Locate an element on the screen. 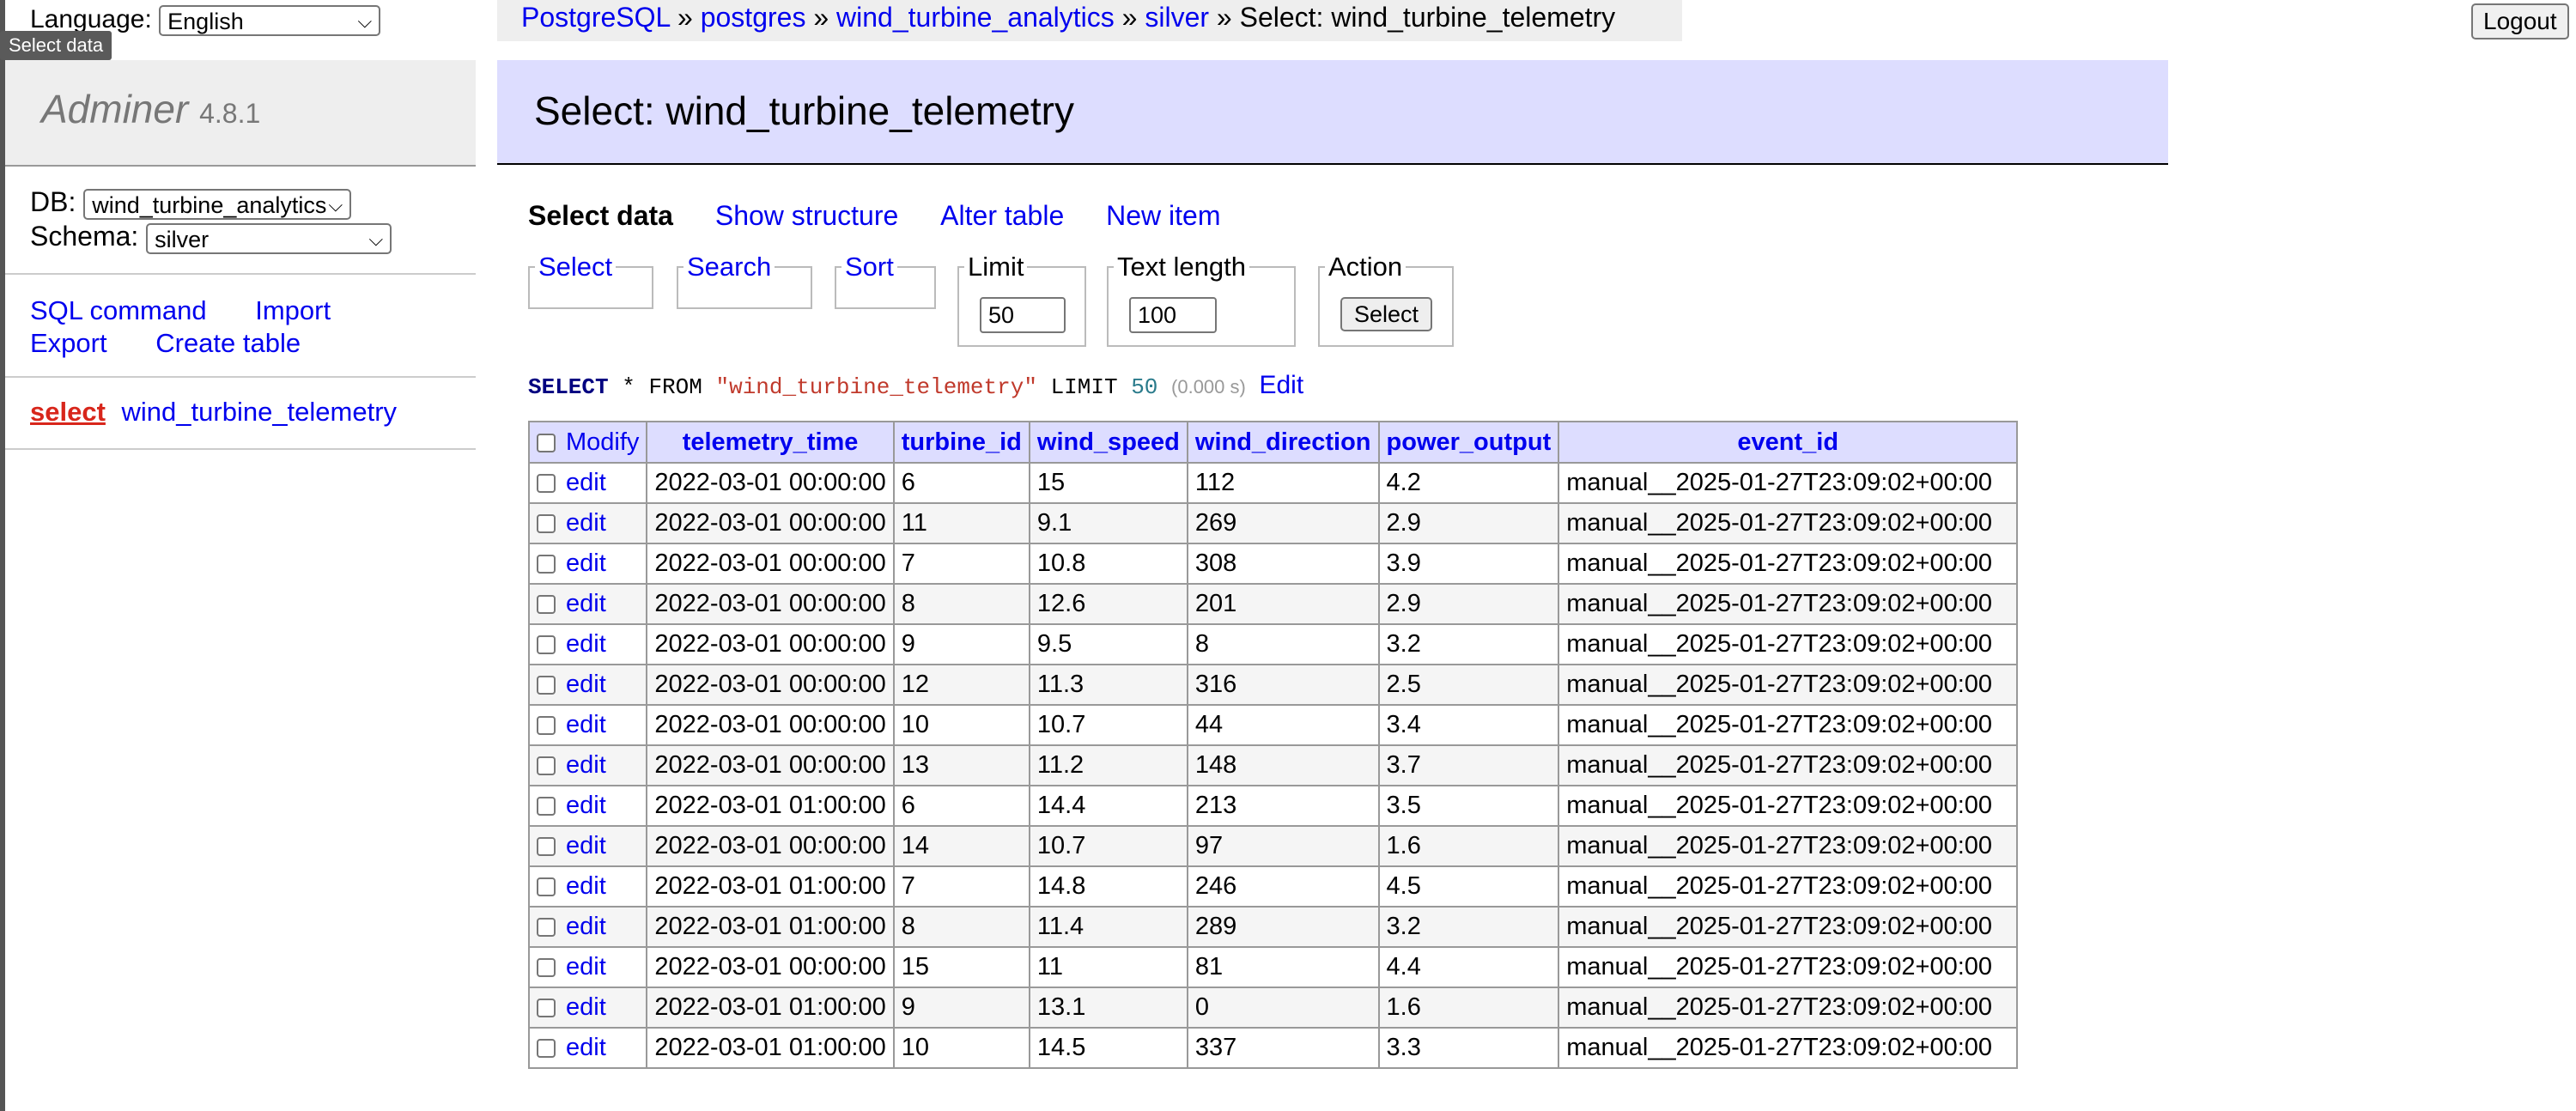  table-cell: 11 is located at coordinates (961, 523).